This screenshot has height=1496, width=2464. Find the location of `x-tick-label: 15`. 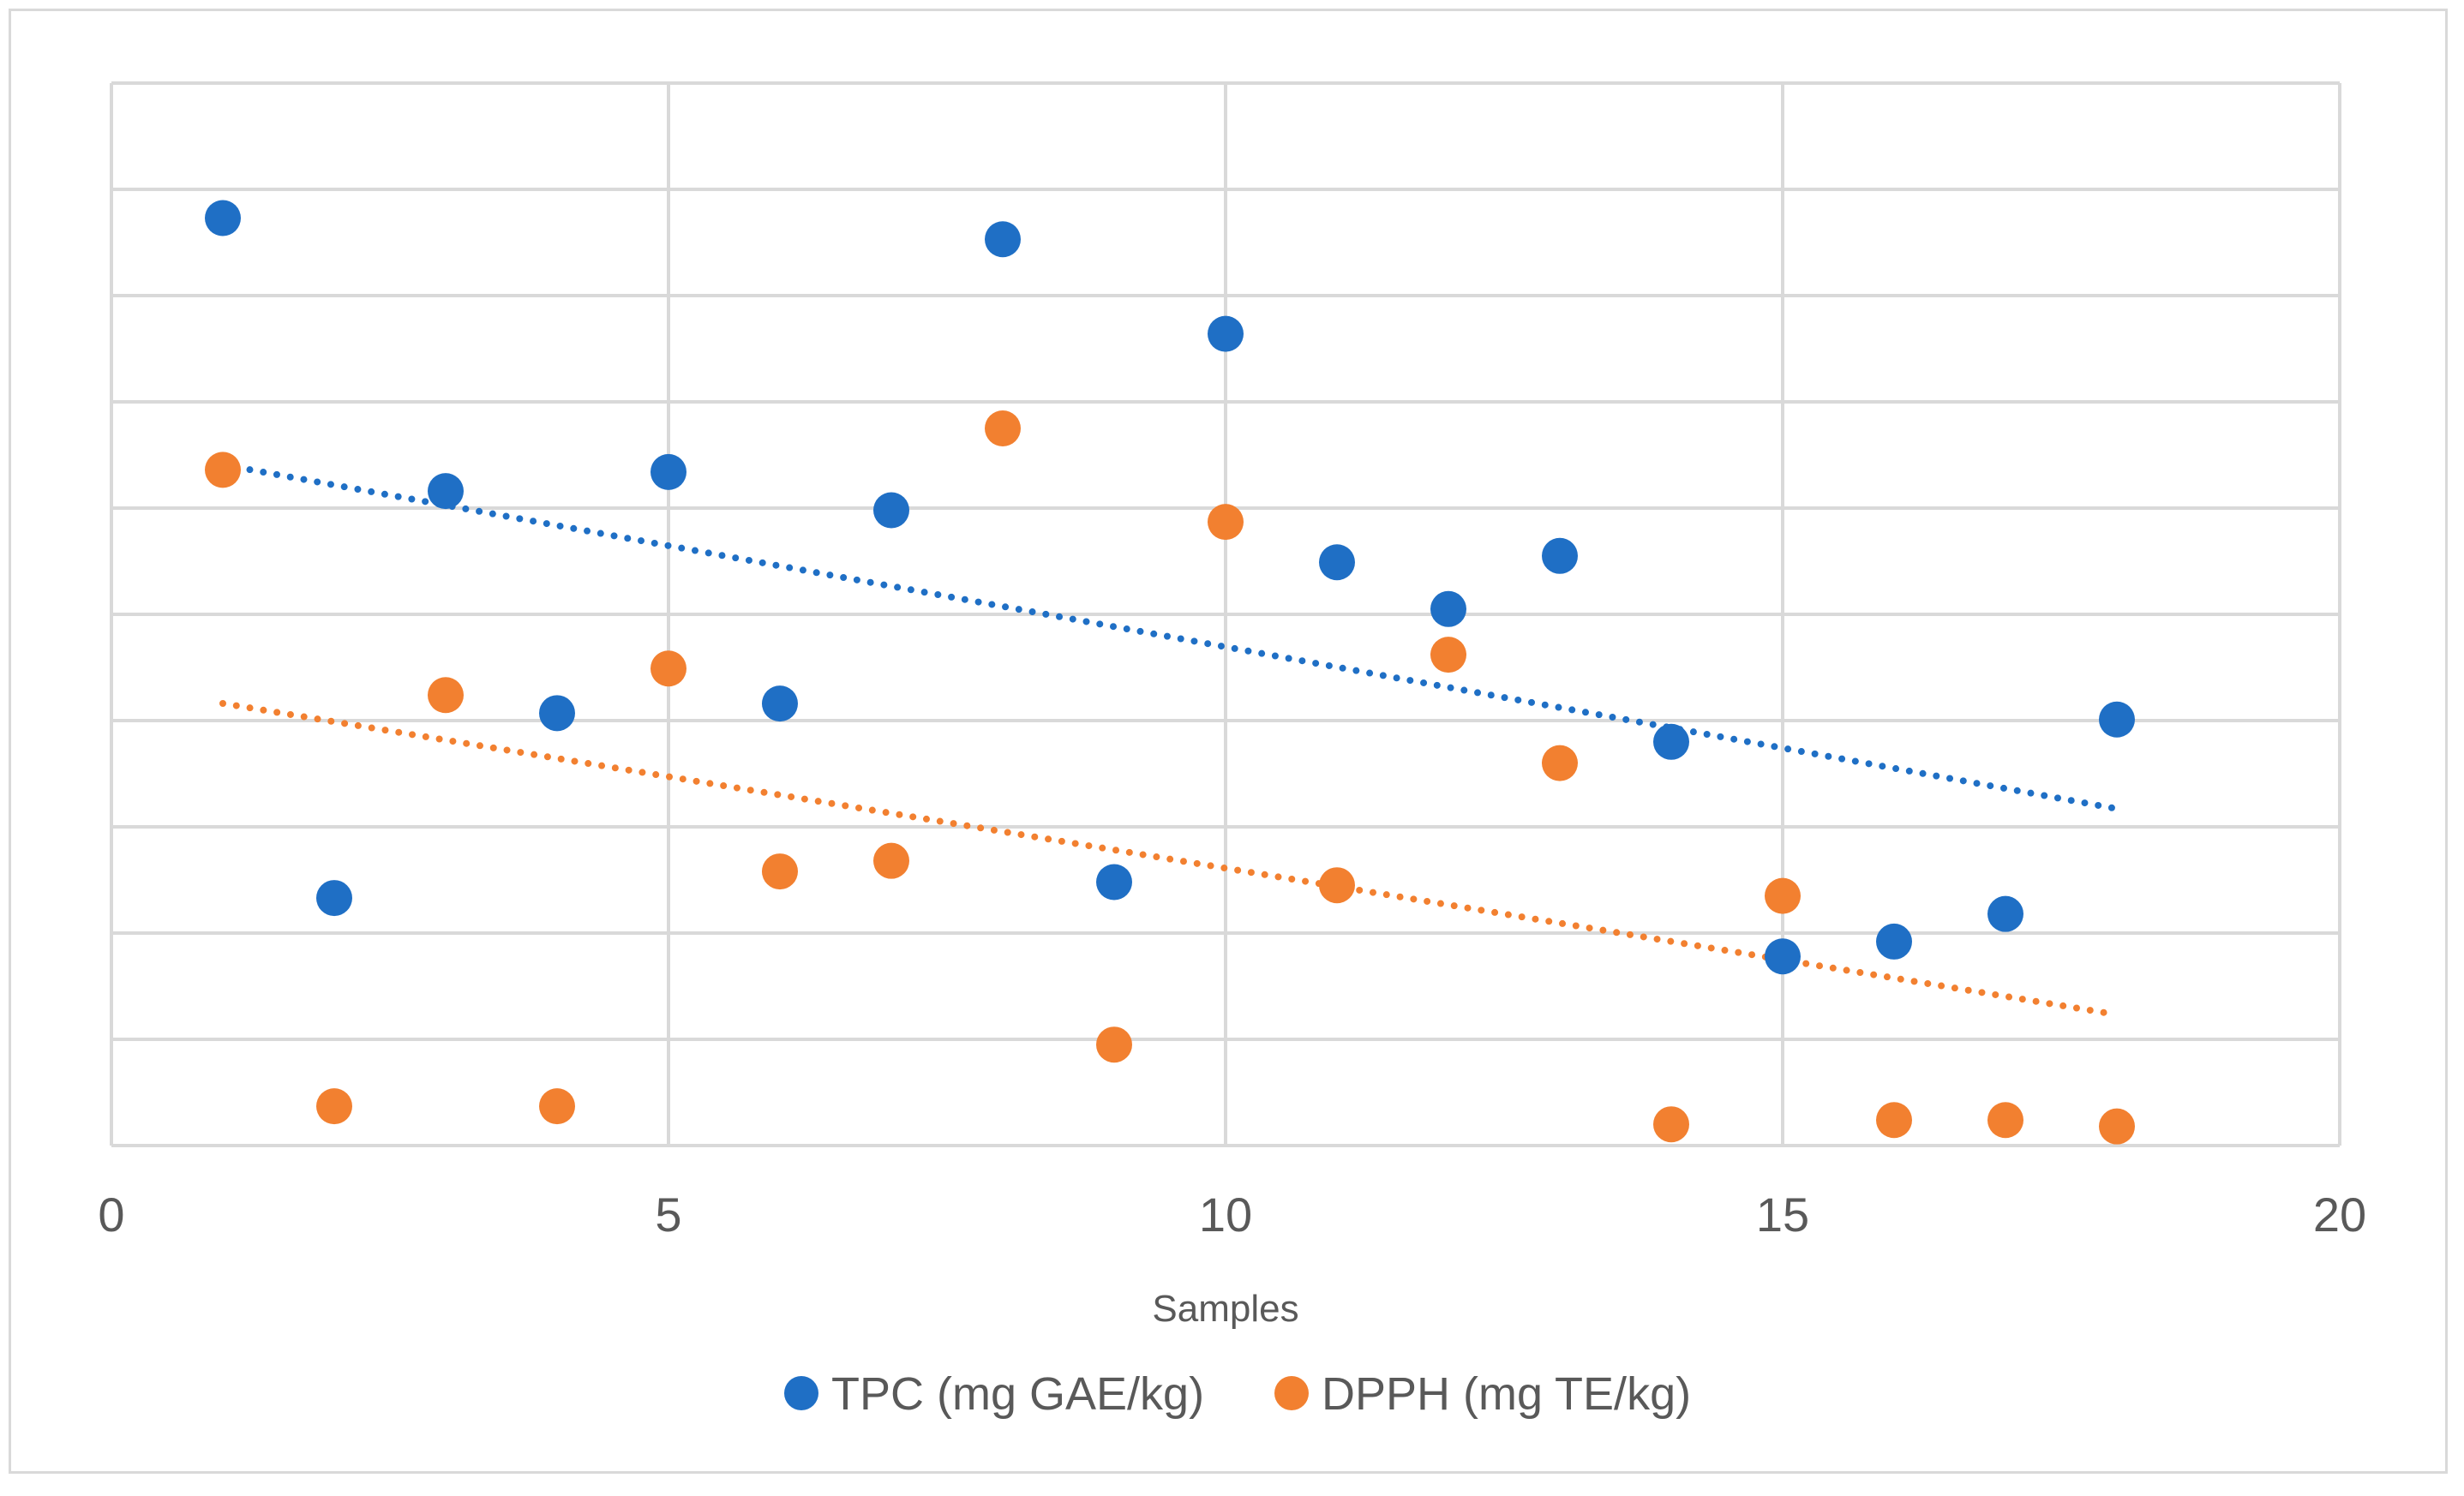

x-tick-label: 15 is located at coordinates (1782, 1215).